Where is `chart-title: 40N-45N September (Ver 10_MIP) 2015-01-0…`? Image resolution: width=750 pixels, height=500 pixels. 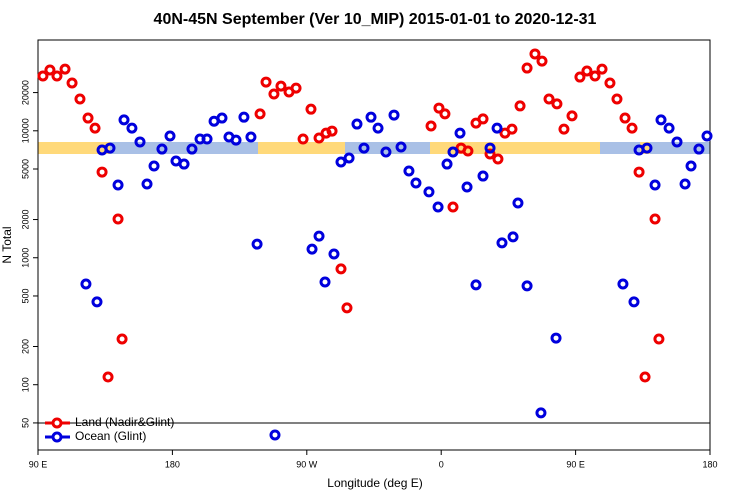
chart-title: 40N-45N September (Ver 10_MIP) 2015-01-0… is located at coordinates (375, 19).